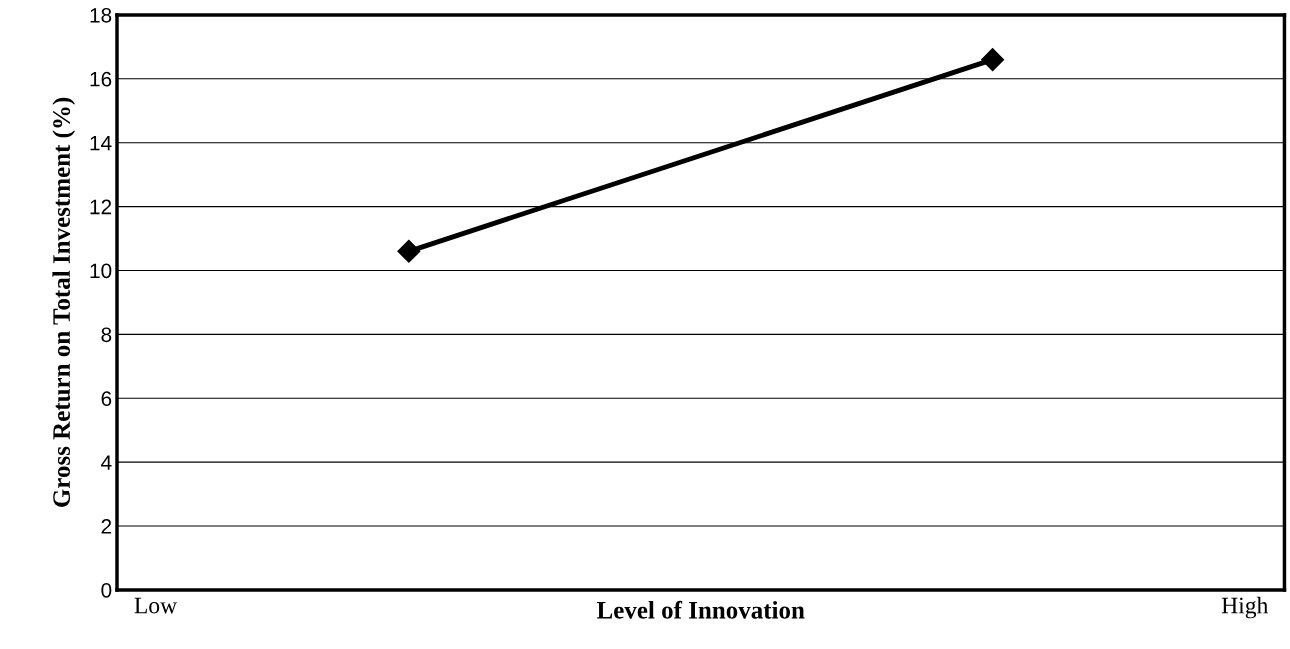  Describe the element at coordinates (700, 609) in the screenshot. I see `x-axis-title: Level of Innovation` at that location.